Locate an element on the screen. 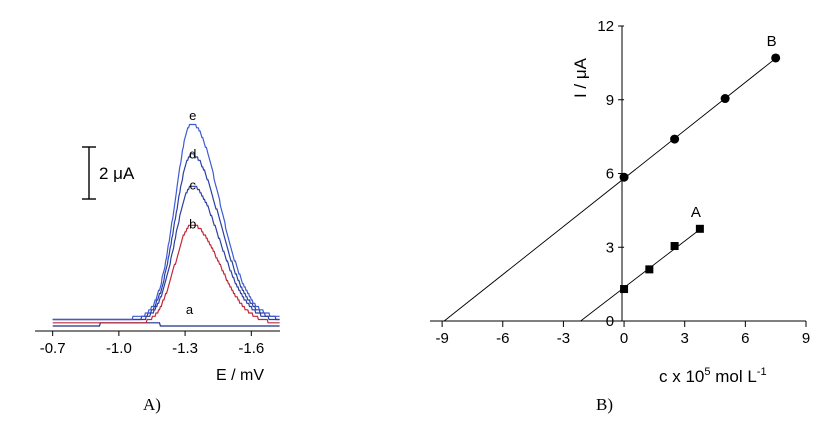 The image size is (816, 422). a-x-tick-label: -1.6 is located at coordinates (251, 348).